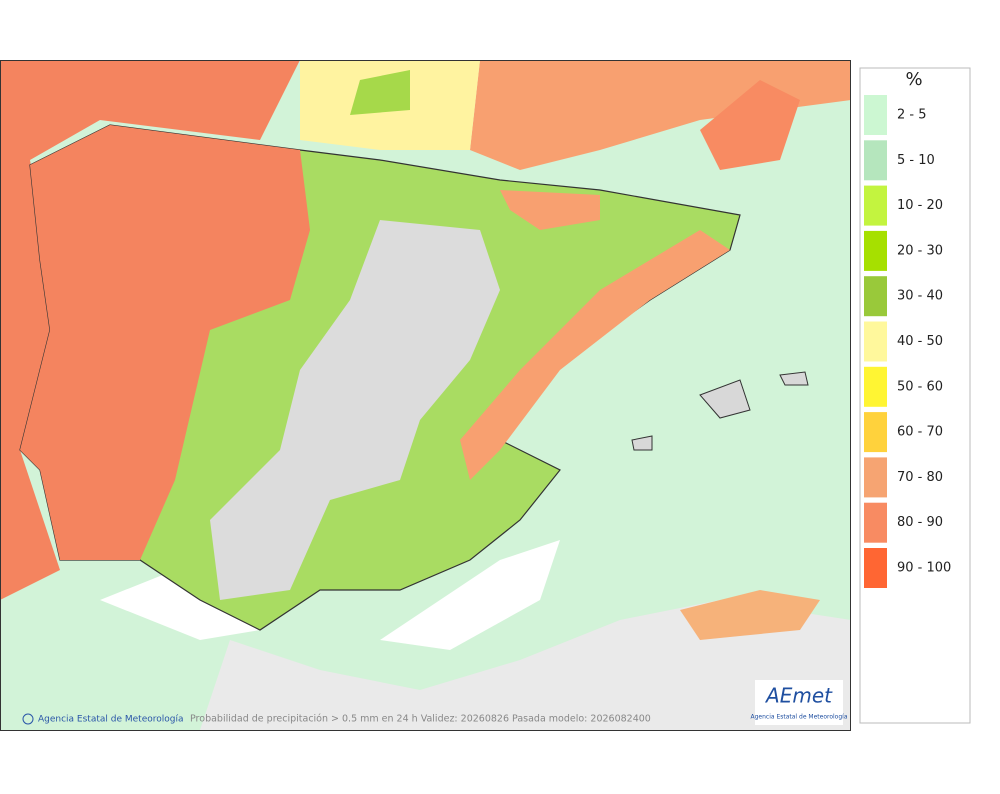  I want to click on logo-box, so click(799, 702).